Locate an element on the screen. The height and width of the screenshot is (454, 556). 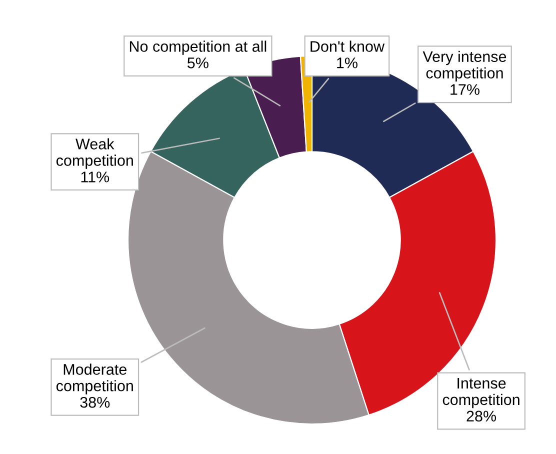
data-label: 38% is located at coordinates (95, 402).